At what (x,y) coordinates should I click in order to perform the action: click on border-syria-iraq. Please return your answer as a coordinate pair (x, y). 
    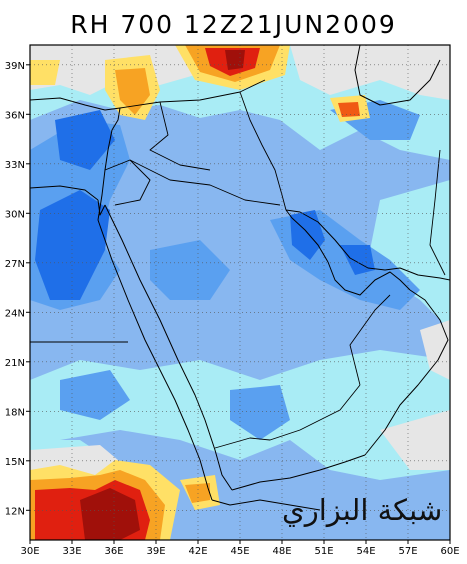
    Looking at the image, I should click on (180, 136).